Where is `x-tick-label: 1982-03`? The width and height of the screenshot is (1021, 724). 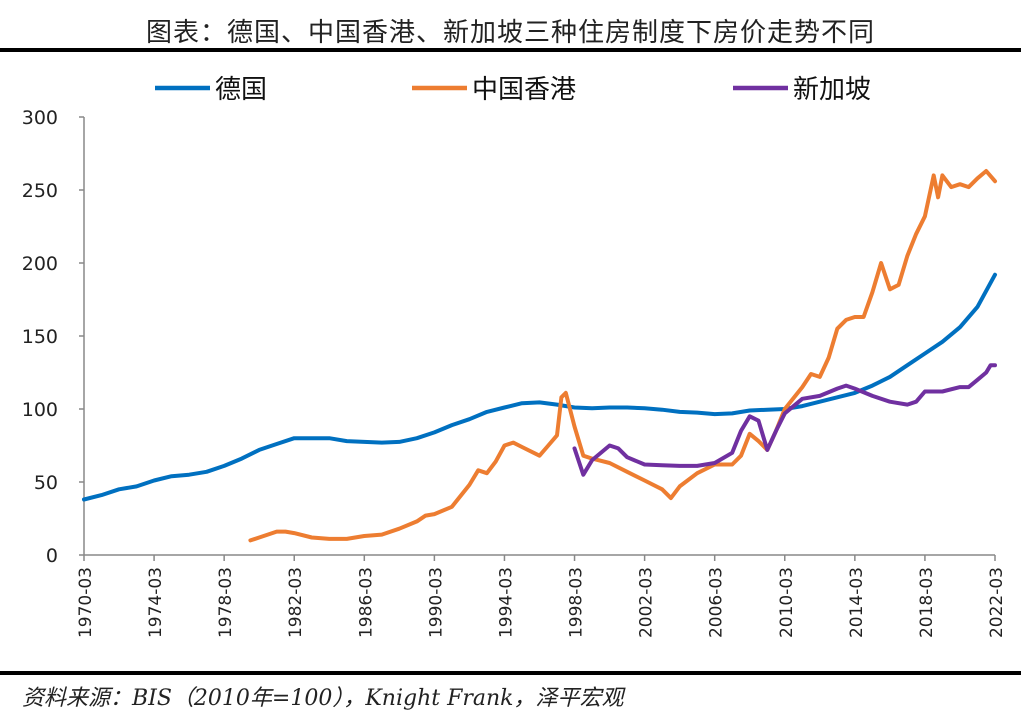
x-tick-label: 1982-03 is located at coordinates (296, 602).